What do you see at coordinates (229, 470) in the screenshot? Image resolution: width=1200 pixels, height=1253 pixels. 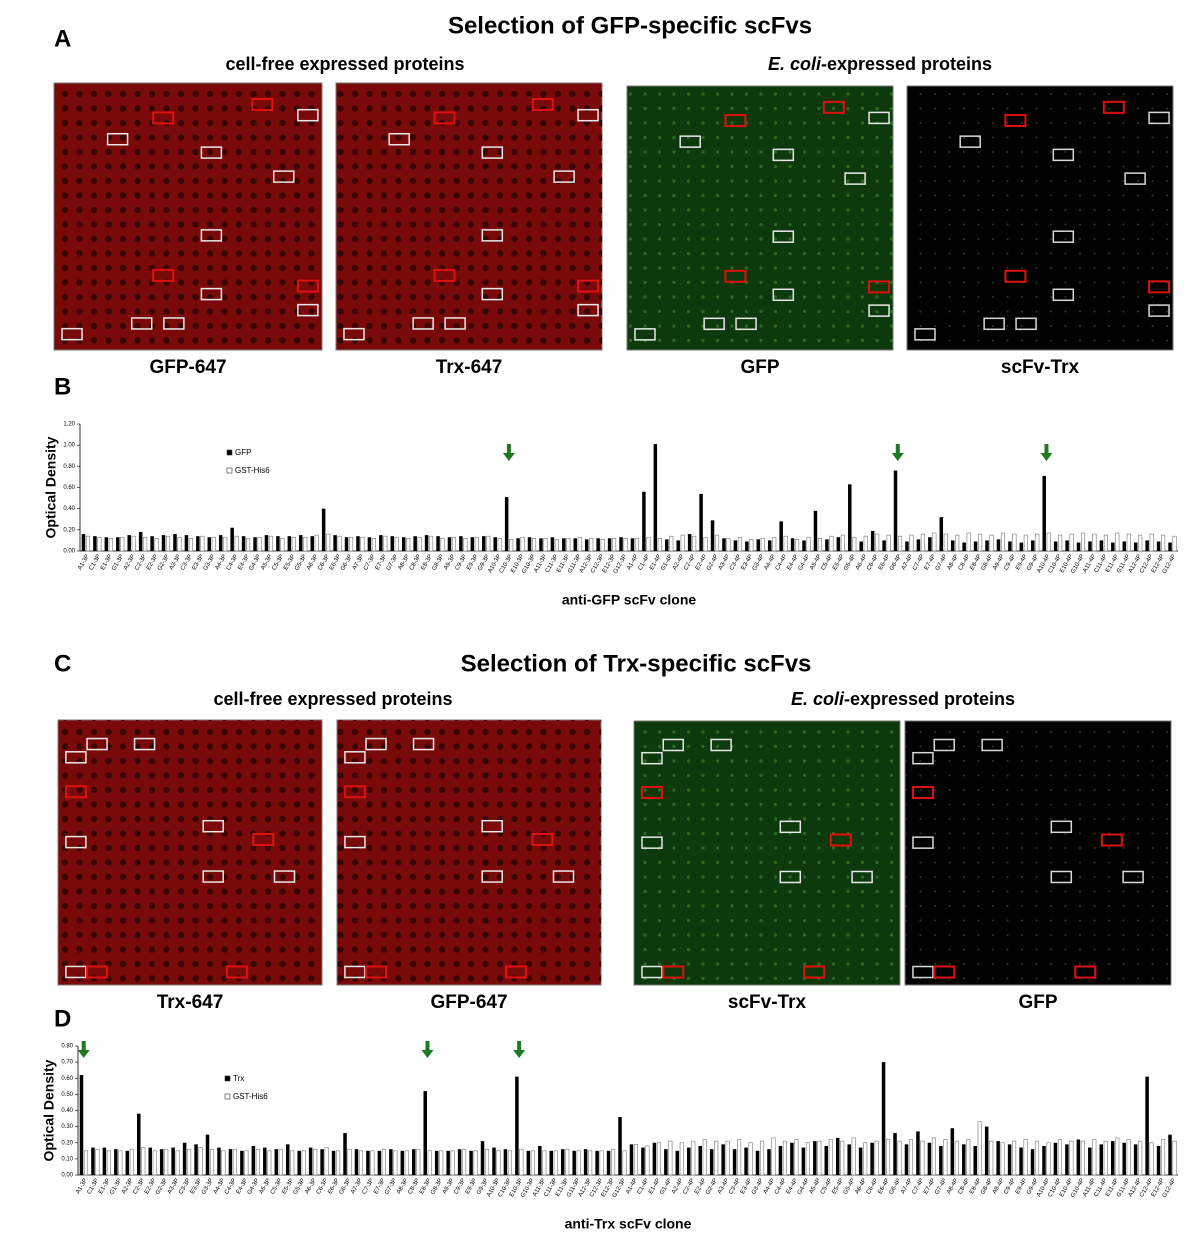 I see `legend-swatch` at bounding box center [229, 470].